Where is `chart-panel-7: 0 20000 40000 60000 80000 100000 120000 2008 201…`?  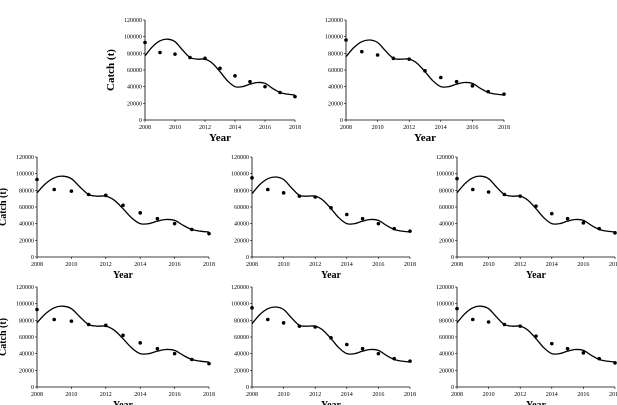 chart-panel-7: 0 20000 40000 60000 80000 100000 120000 2008 201… is located at coordinates (323, 345).